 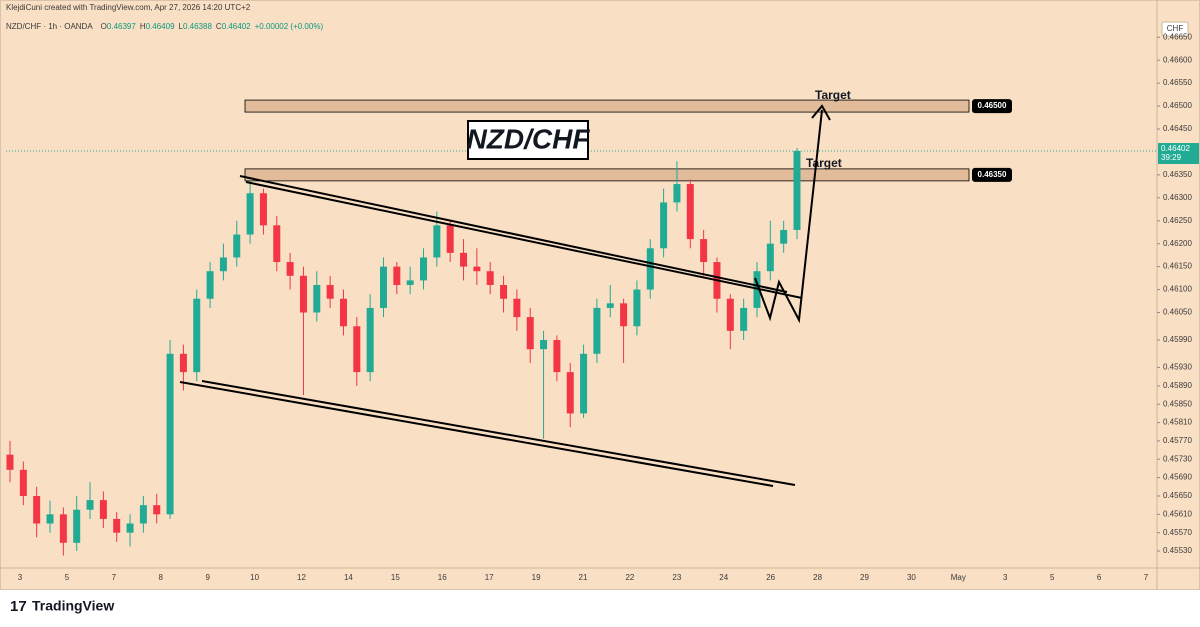 I want to click on brand: TradingView, so click(x=73, y=606).